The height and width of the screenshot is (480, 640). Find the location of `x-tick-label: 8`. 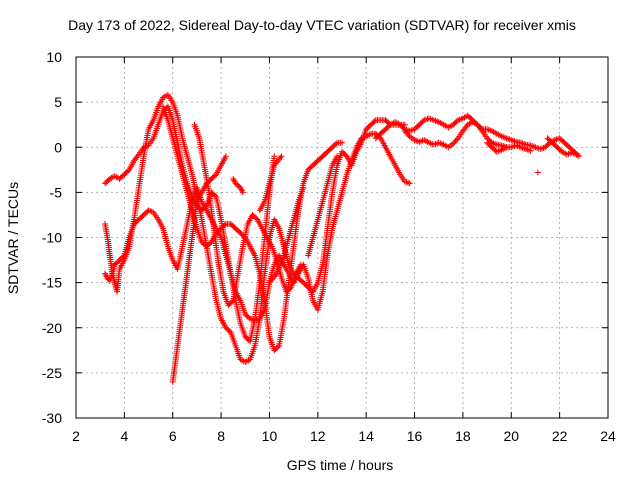

x-tick-label: 8 is located at coordinates (221, 436).